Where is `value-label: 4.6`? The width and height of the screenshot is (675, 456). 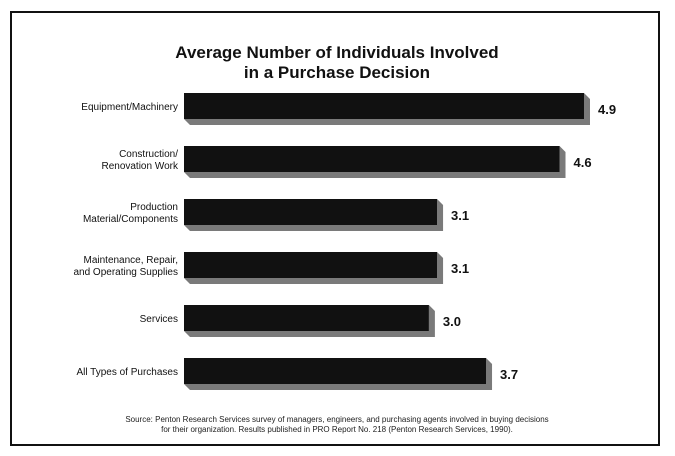
value-label: 4.6 is located at coordinates (583, 162).